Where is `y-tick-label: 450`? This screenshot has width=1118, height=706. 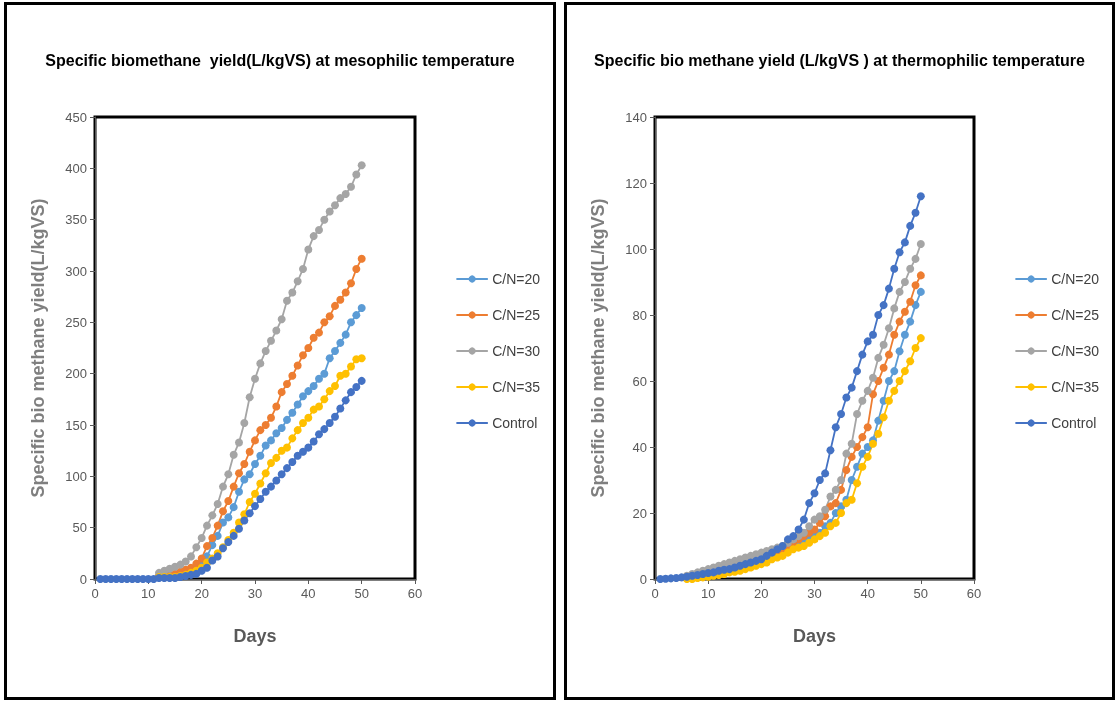 y-tick-label: 450 is located at coordinates (76, 117).